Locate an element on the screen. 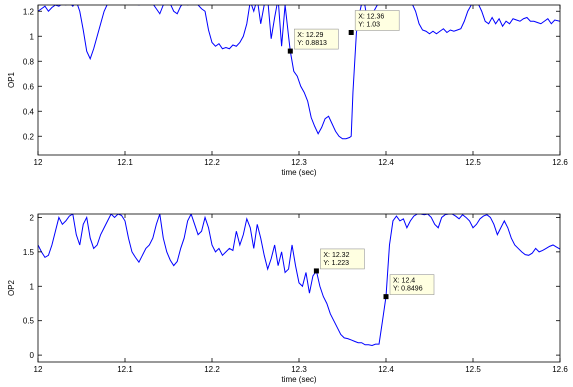 This screenshot has height=387, width=573. op1-x-axis-label: time (sec) is located at coordinates (298, 172).